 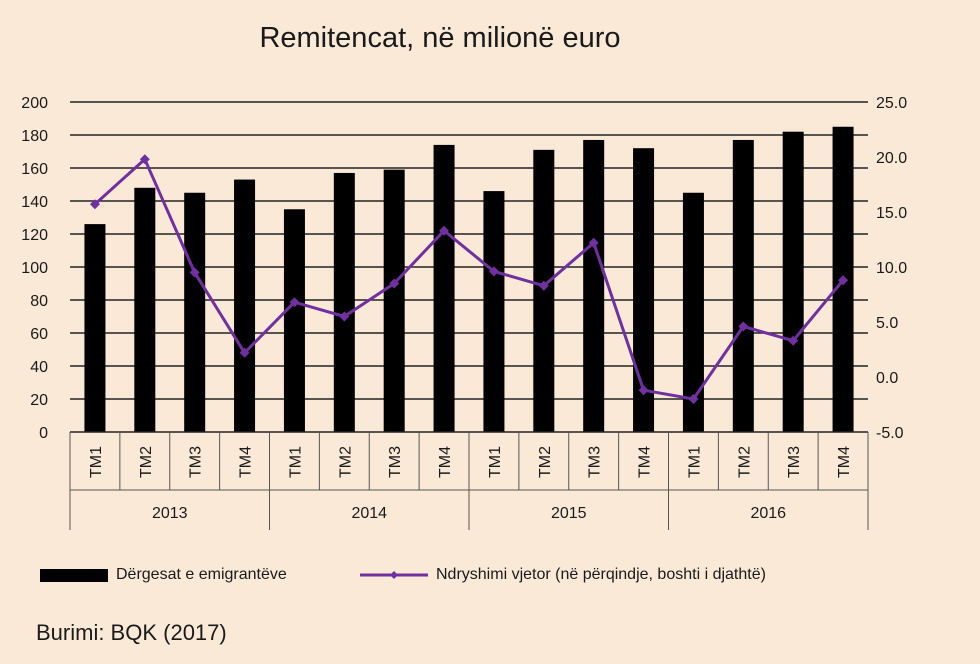 I want to click on x-group-label: 2015, so click(x=569, y=513).